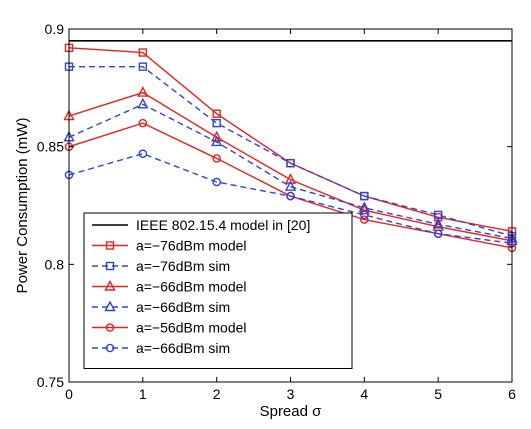  What do you see at coordinates (50, 147) in the screenshot?
I see `y-tick-label: 0.85` at bounding box center [50, 147].